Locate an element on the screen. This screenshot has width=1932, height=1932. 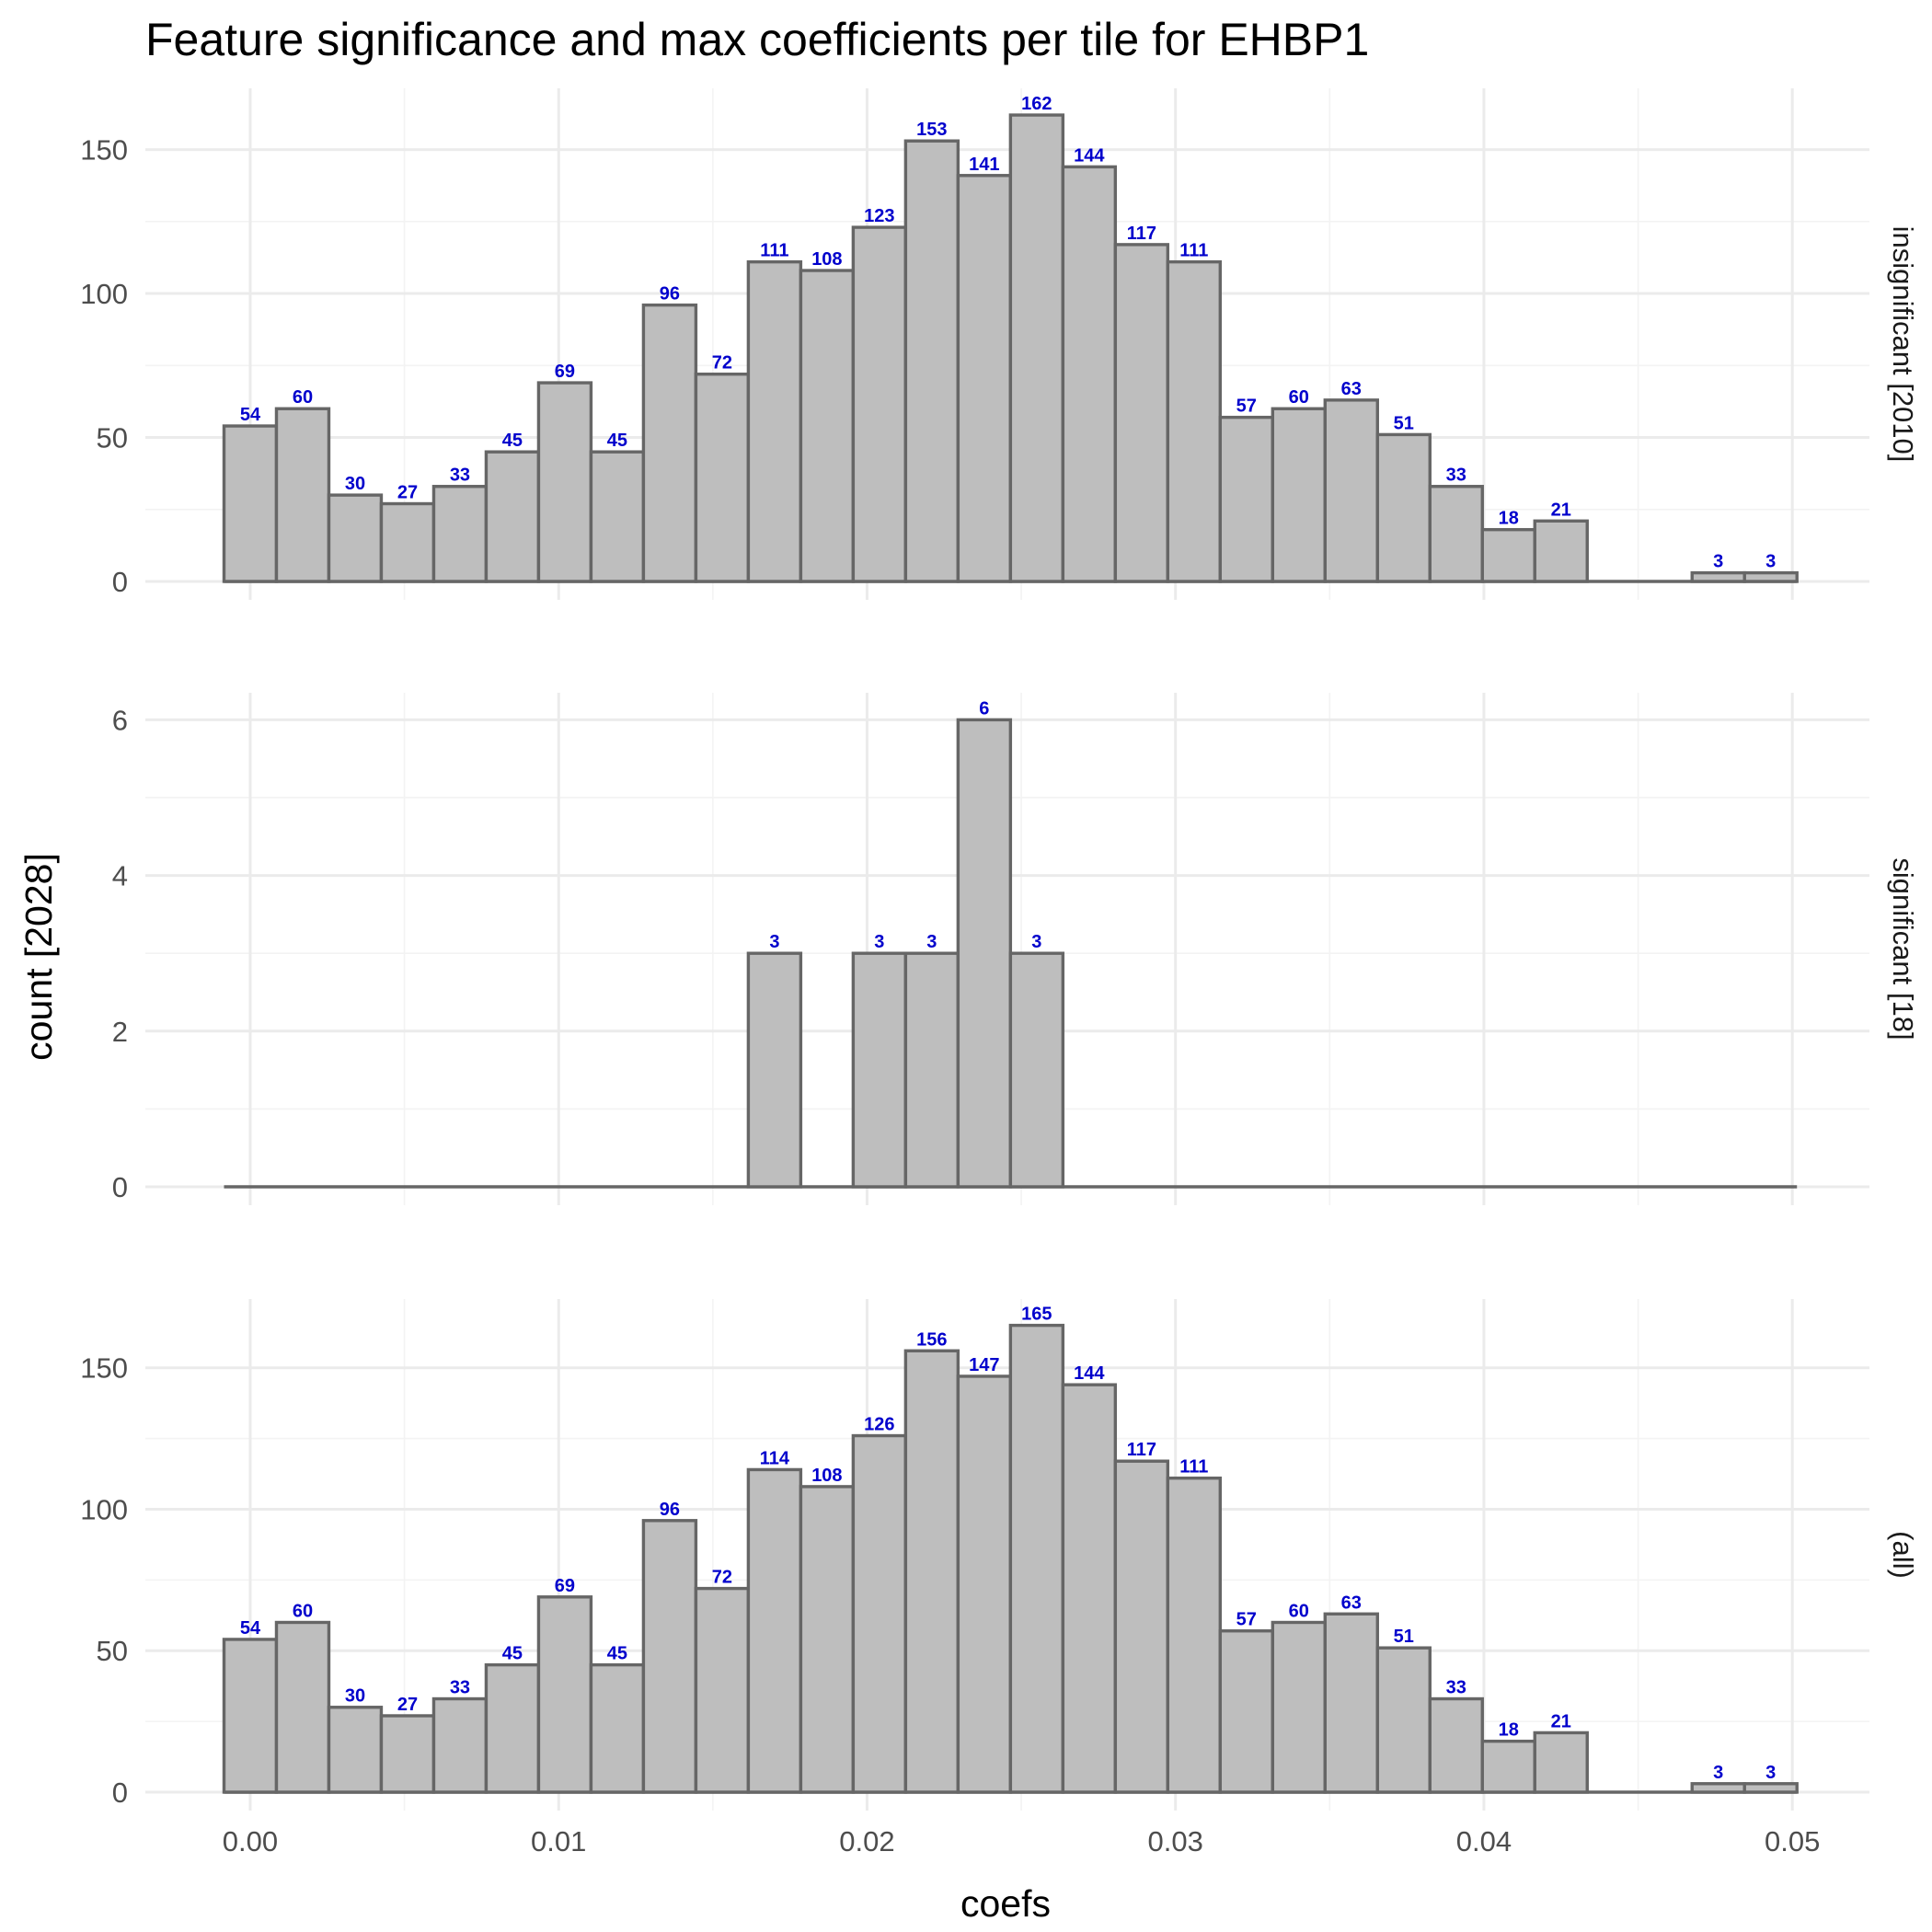
facet-strip-label: (all) is located at coordinates (1903, 1555).